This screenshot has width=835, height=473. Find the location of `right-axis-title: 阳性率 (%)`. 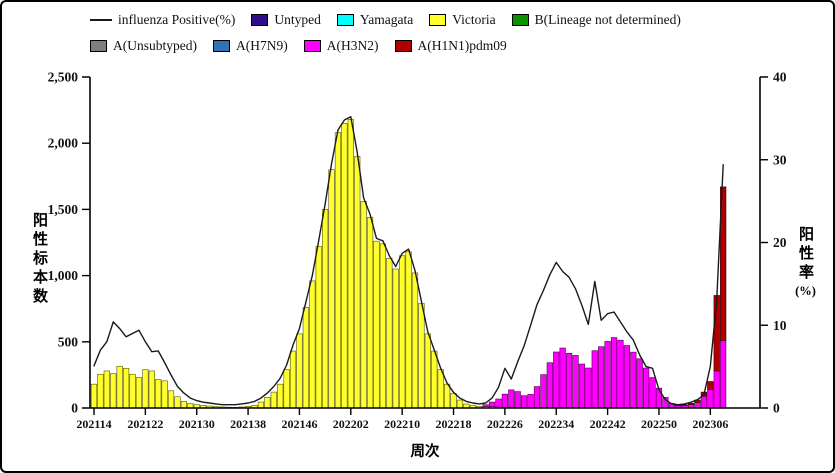

right-axis-title: 阳性率 (%) is located at coordinates (805, 262).